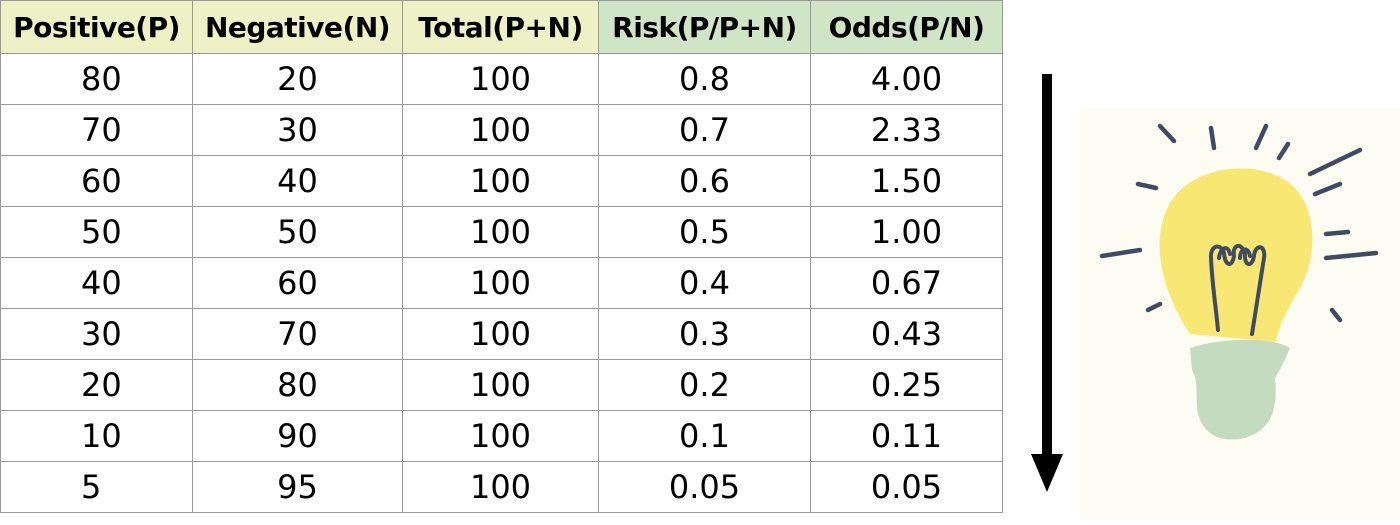 The image size is (1400, 525). I want to click on bulb-filament, so click(1237, 290).